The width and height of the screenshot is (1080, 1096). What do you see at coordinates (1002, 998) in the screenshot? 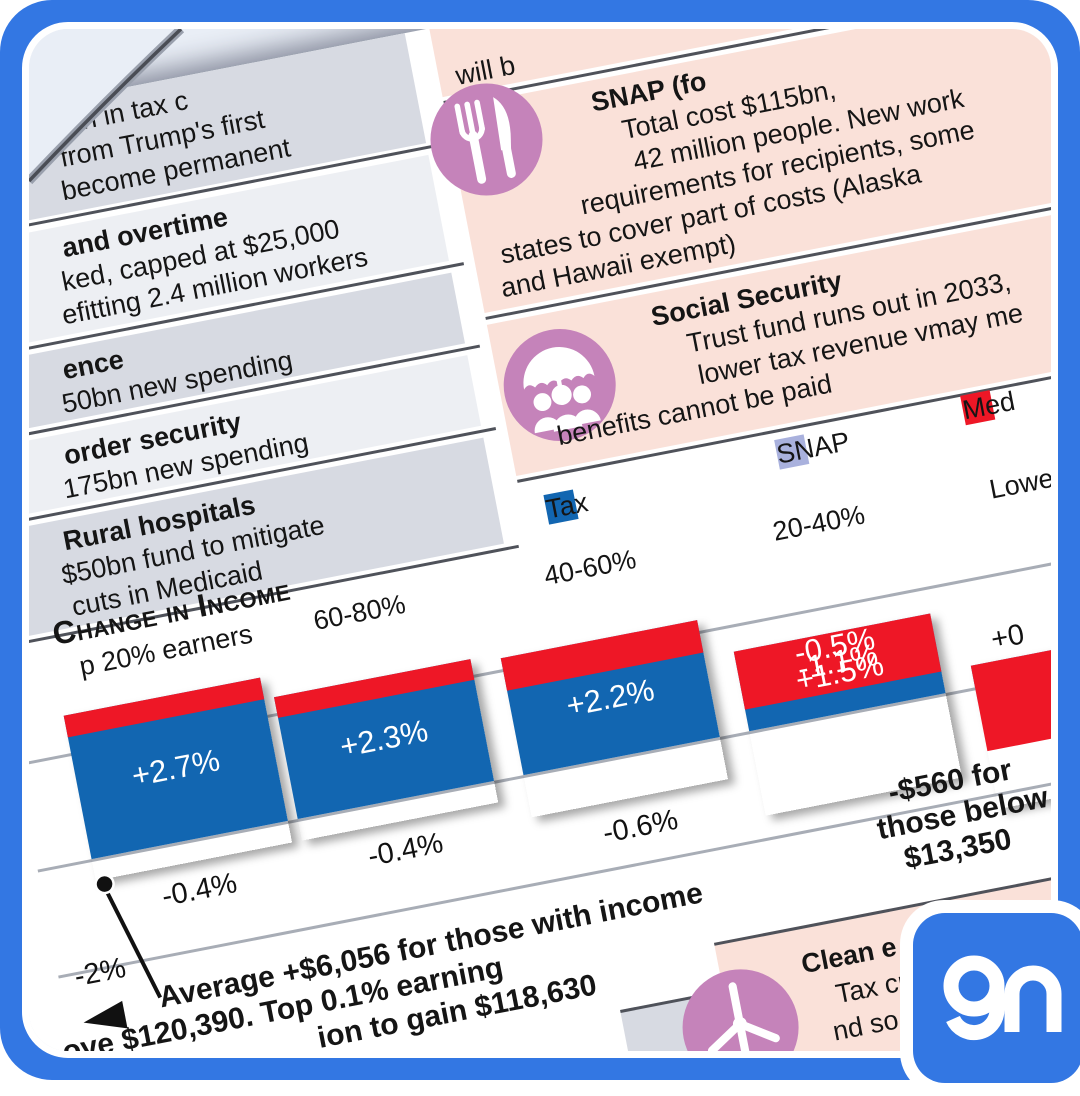
I see `gn-logo-icon` at bounding box center [1002, 998].